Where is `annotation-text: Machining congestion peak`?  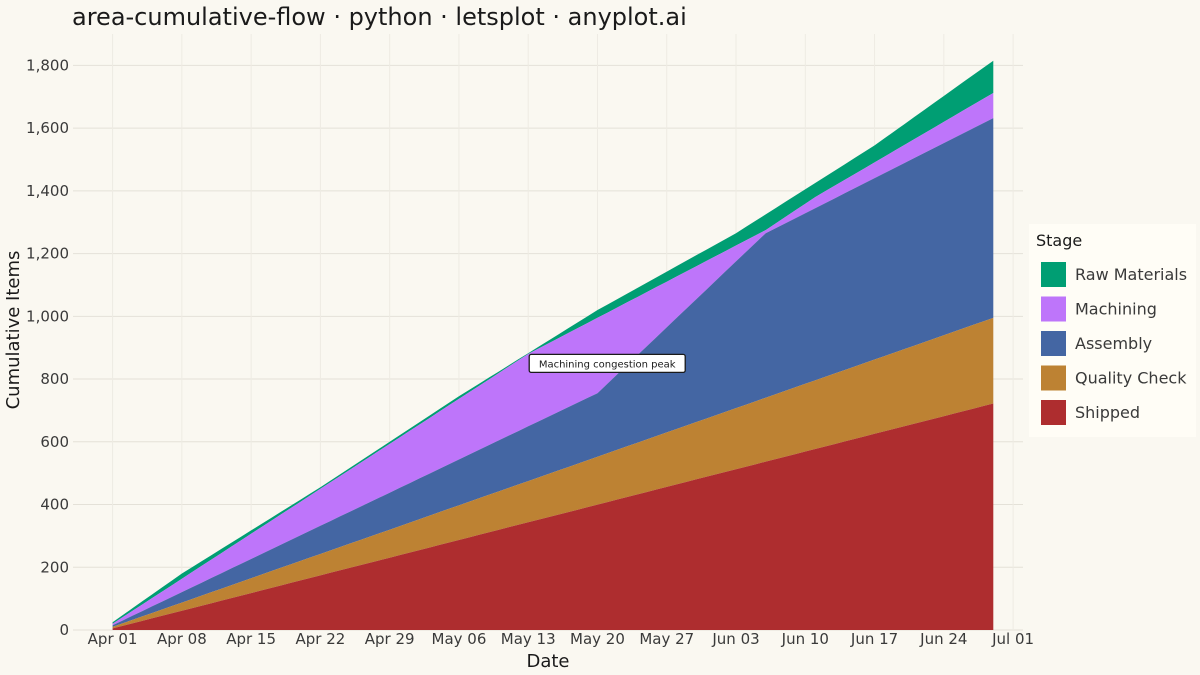
annotation-text: Machining congestion peak is located at coordinates (607, 364).